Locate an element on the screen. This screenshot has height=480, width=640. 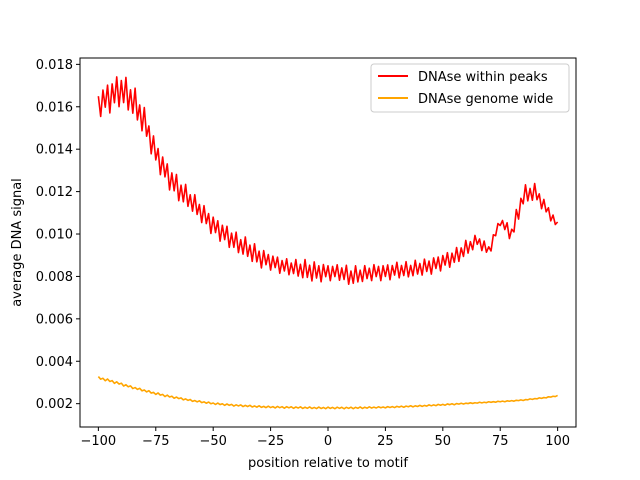
x-axis-label: position relative to motif is located at coordinates (328, 463).